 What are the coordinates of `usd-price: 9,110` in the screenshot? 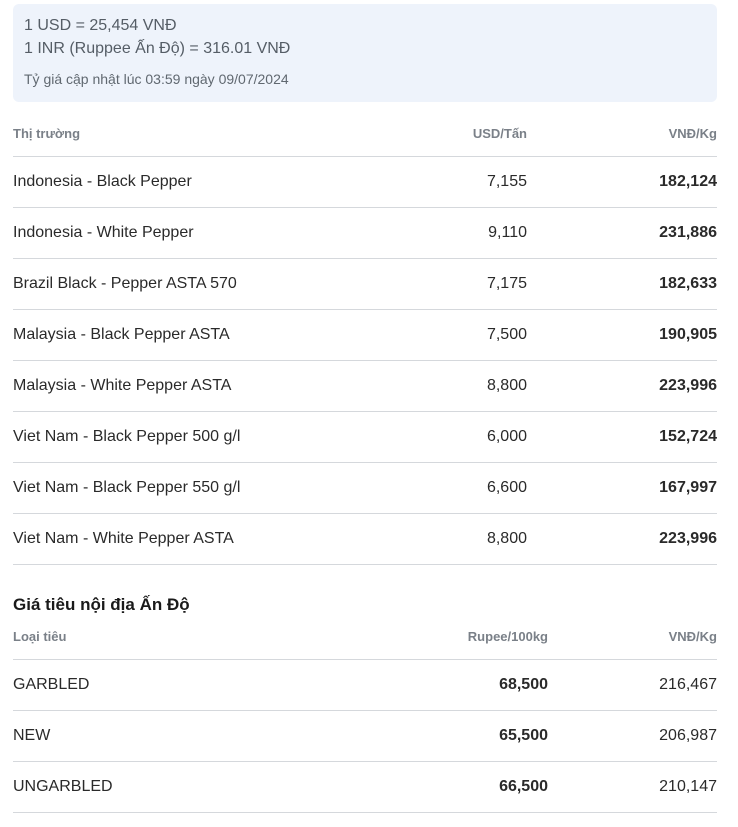 It's located at (460, 233).